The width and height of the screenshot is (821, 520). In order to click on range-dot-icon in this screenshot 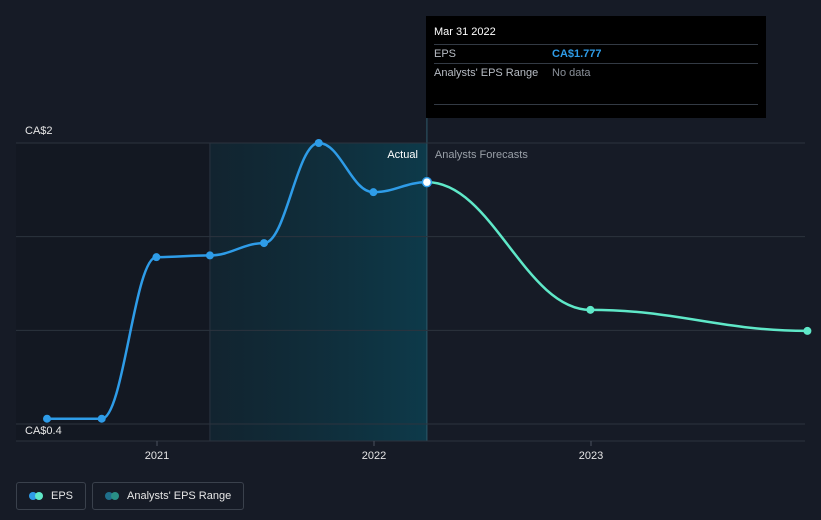, I will do `click(109, 496)`.